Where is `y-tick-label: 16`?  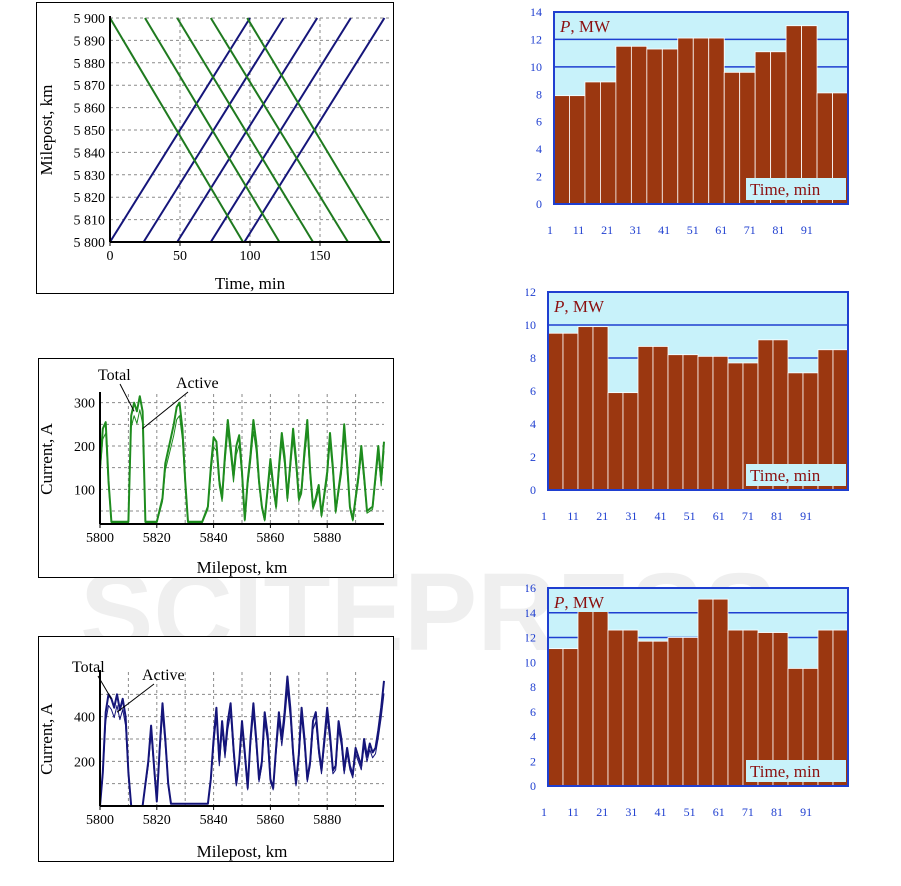
y-tick-label: 16 is located at coordinates (531, 588).